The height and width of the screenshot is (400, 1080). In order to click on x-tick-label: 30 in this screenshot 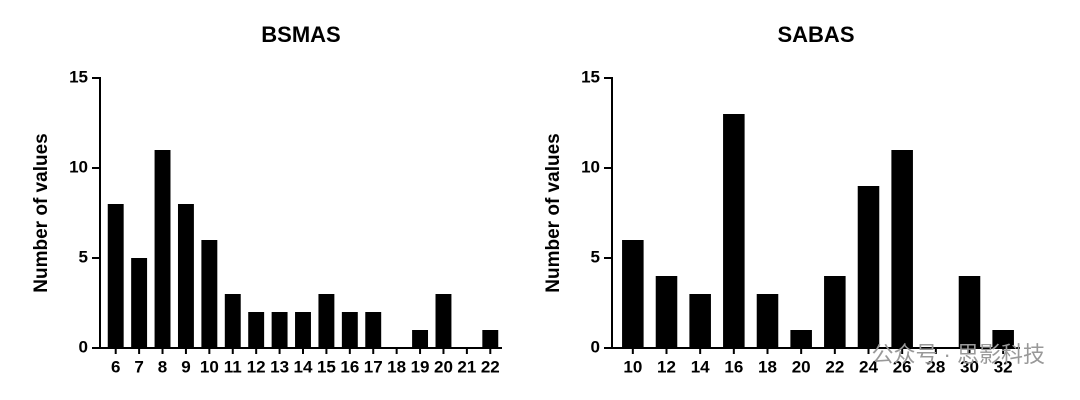, I will do `click(969, 366)`.